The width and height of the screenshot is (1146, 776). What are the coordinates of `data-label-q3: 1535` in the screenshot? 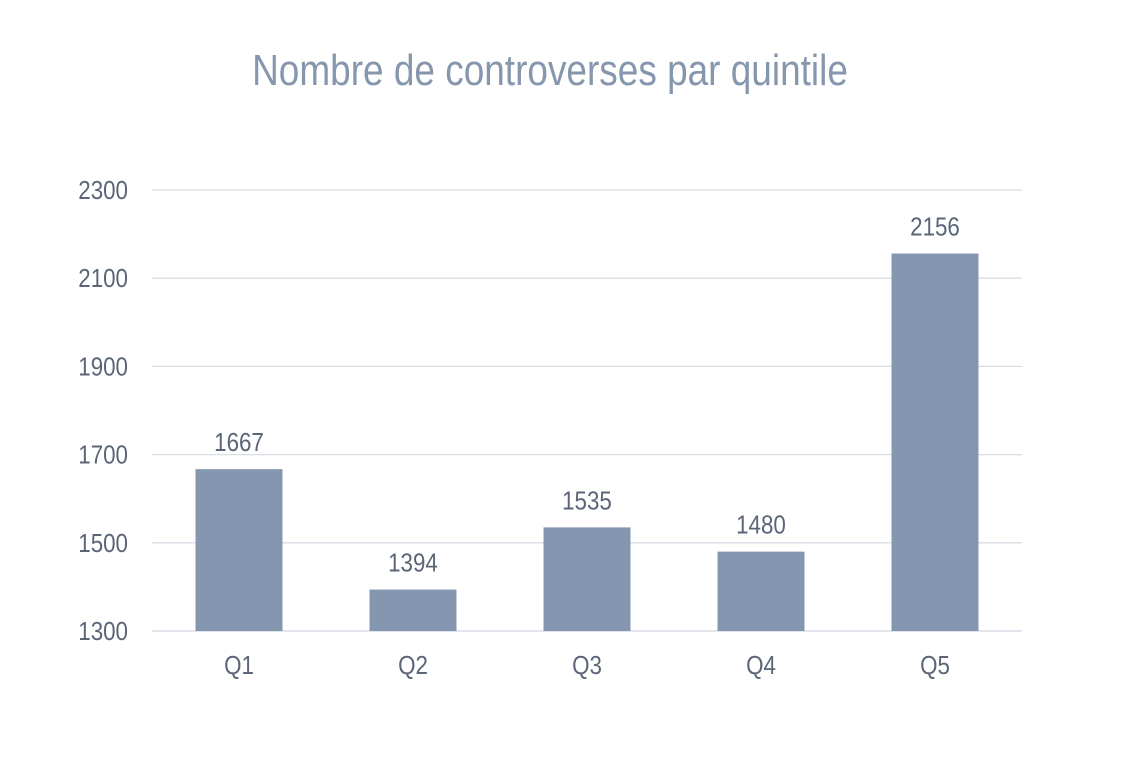 It's located at (587, 501).